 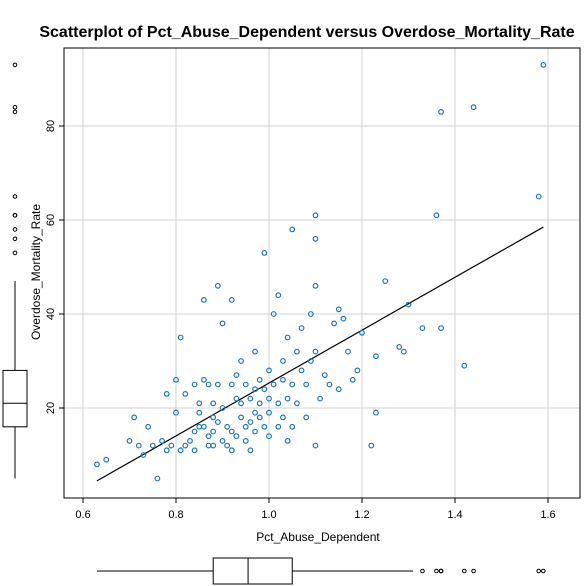 I want to click on x-tick-label: 1.6, so click(x=547, y=515).